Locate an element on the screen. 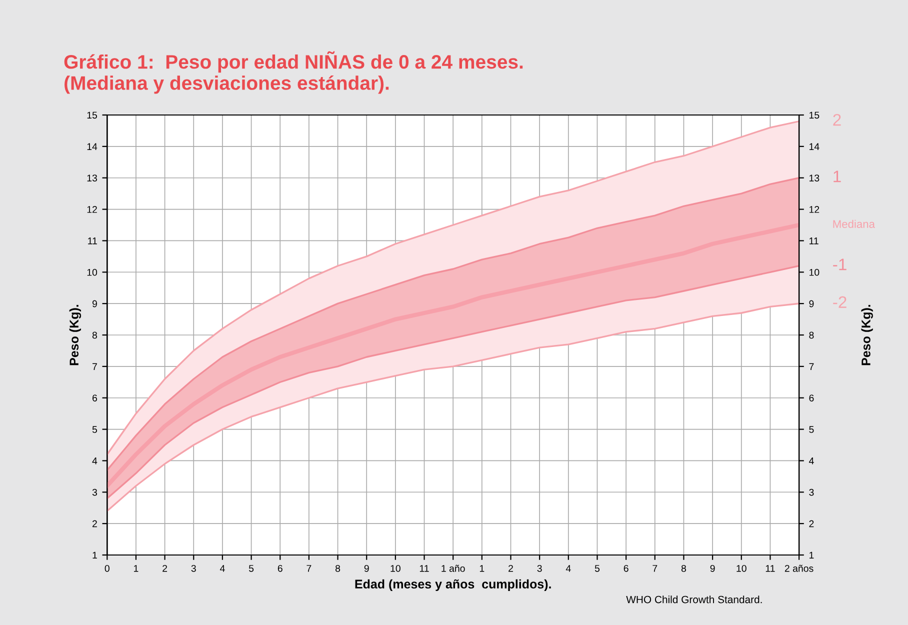  y2-tick-label: 2 is located at coordinates (811, 524).